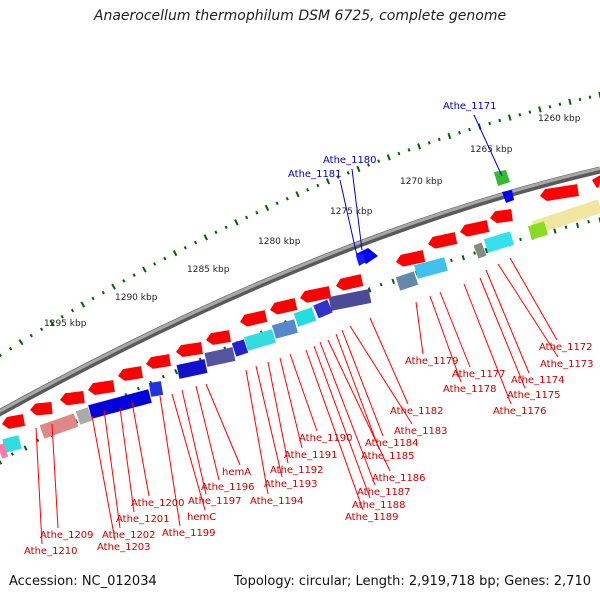 The width and height of the screenshot is (600, 600). What do you see at coordinates (432, 361) in the screenshot?
I see `gene-label: Athe_1179` at bounding box center [432, 361].